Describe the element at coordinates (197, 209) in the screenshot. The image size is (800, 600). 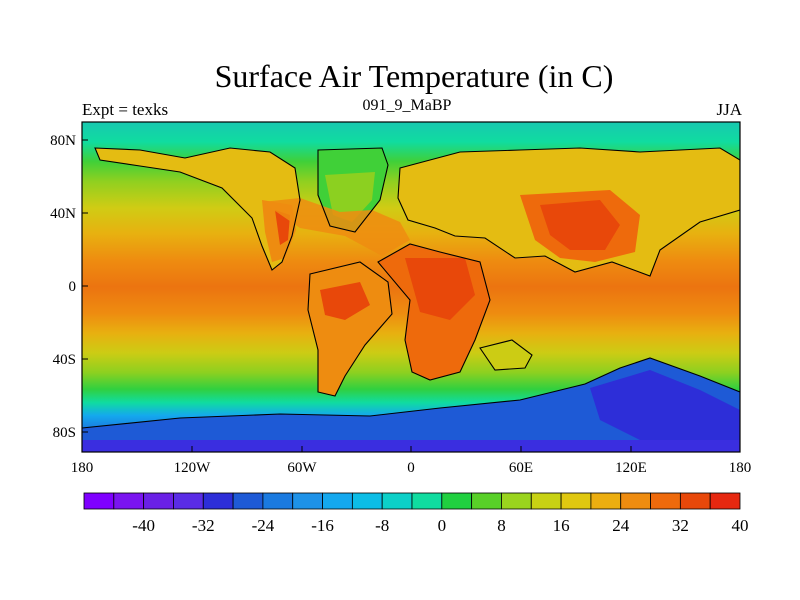
I see `north-america` at that location.